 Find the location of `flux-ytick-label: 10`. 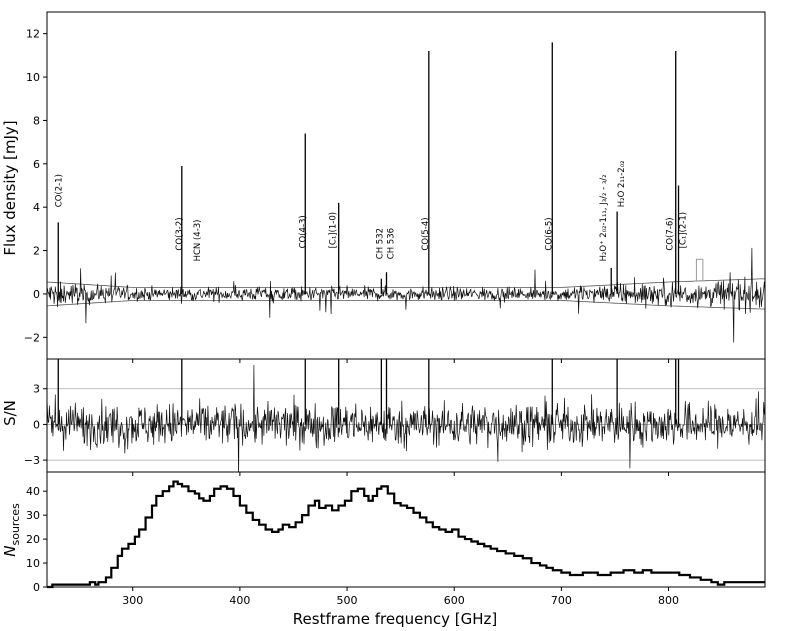

flux-ytick-label: 10 is located at coordinates (33, 77).